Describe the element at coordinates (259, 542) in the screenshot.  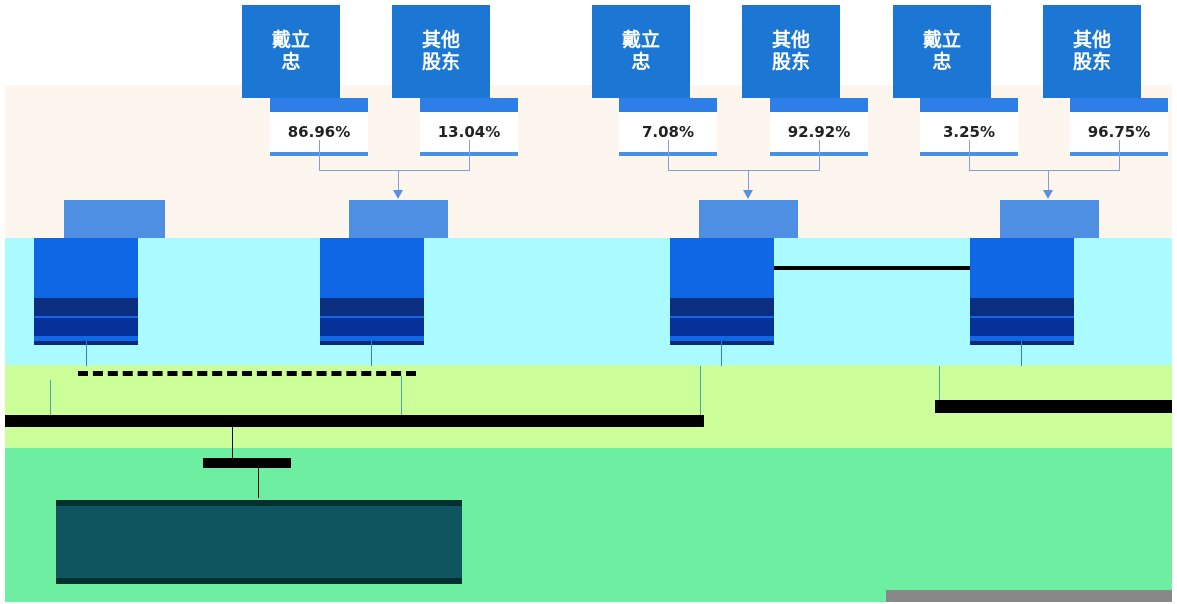
I see `target-company-box` at that location.